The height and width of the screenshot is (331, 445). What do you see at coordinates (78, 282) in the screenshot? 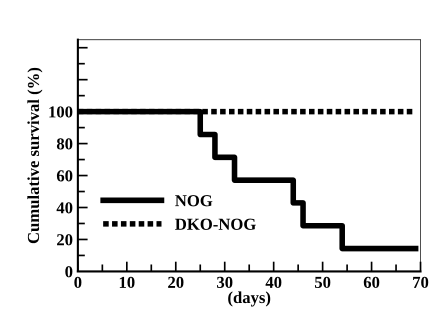
I see `x-tick-label: 0` at bounding box center [78, 282].